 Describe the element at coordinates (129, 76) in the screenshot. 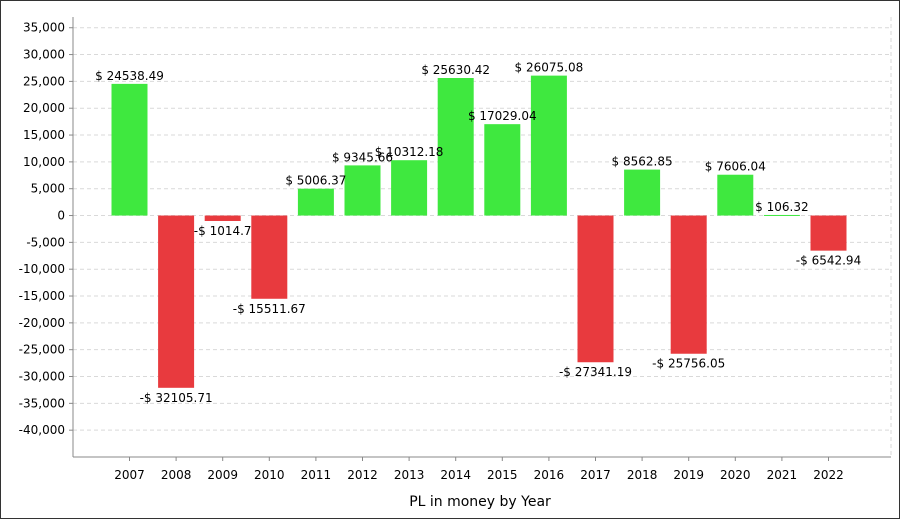

I see `data-label: $ 24538.49` at that location.